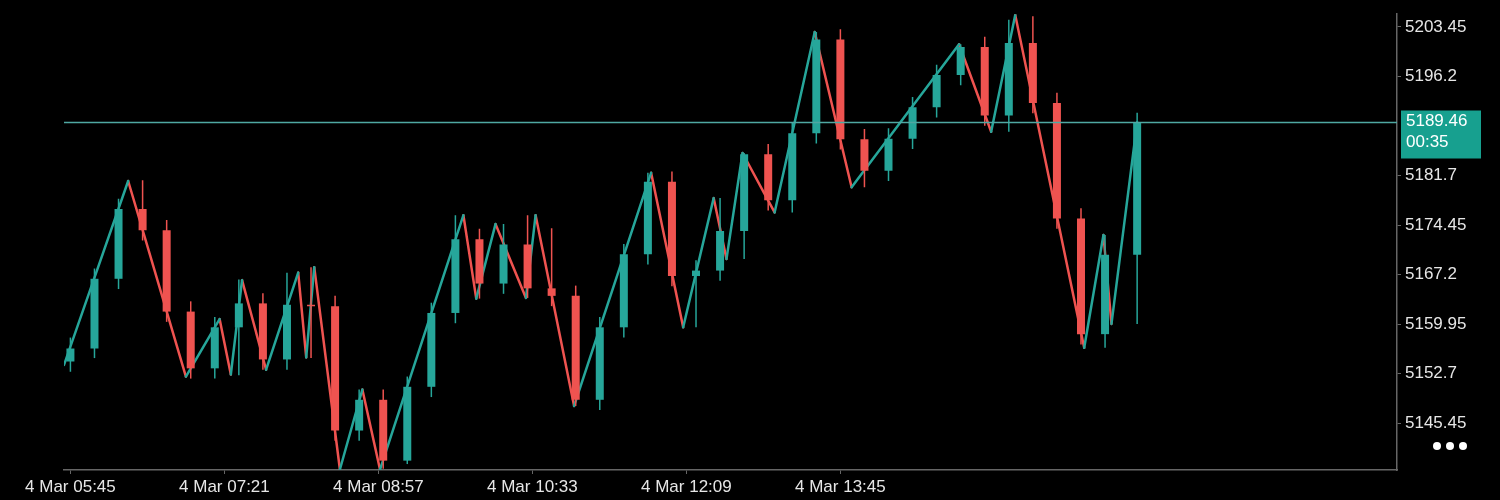 The width and height of the screenshot is (1500, 500). What do you see at coordinates (1436, 323) in the screenshot?
I see `y-tick-label: 5159.95` at bounding box center [1436, 323].